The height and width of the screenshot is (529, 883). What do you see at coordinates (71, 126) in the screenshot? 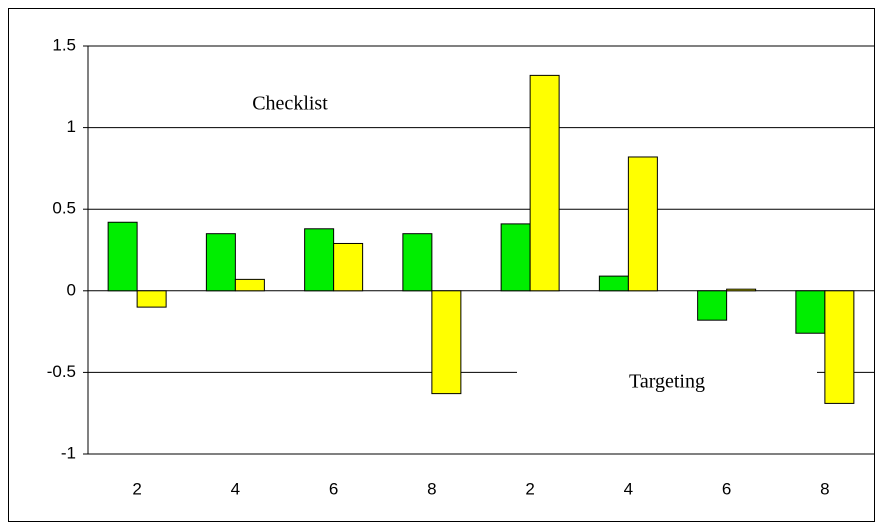
I see `y-tick-label: 1` at bounding box center [71, 126].